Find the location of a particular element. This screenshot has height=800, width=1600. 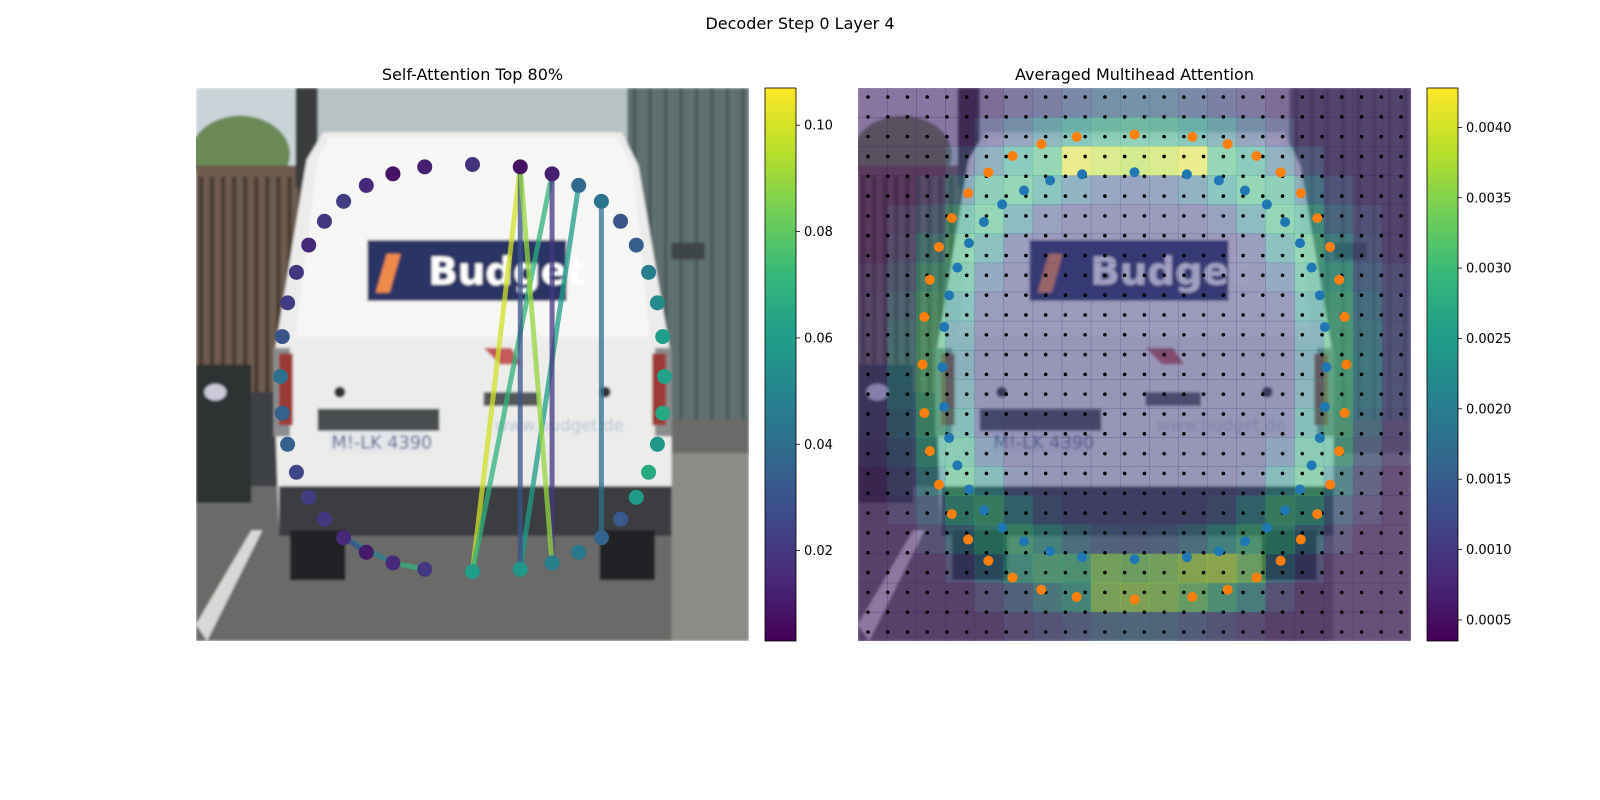

self-attention-point is located at coordinates (520, 569).